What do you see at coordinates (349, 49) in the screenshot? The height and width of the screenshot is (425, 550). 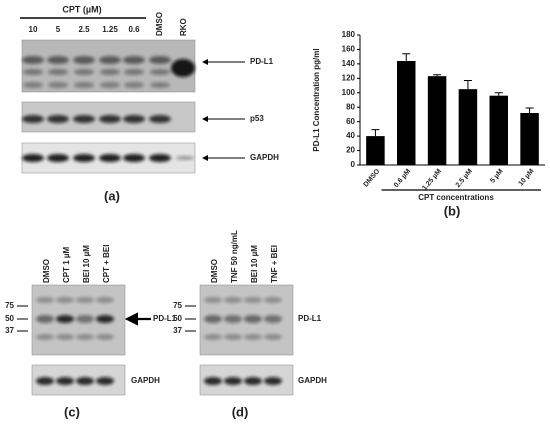 I see `y-tick-label: 160` at bounding box center [349, 49].